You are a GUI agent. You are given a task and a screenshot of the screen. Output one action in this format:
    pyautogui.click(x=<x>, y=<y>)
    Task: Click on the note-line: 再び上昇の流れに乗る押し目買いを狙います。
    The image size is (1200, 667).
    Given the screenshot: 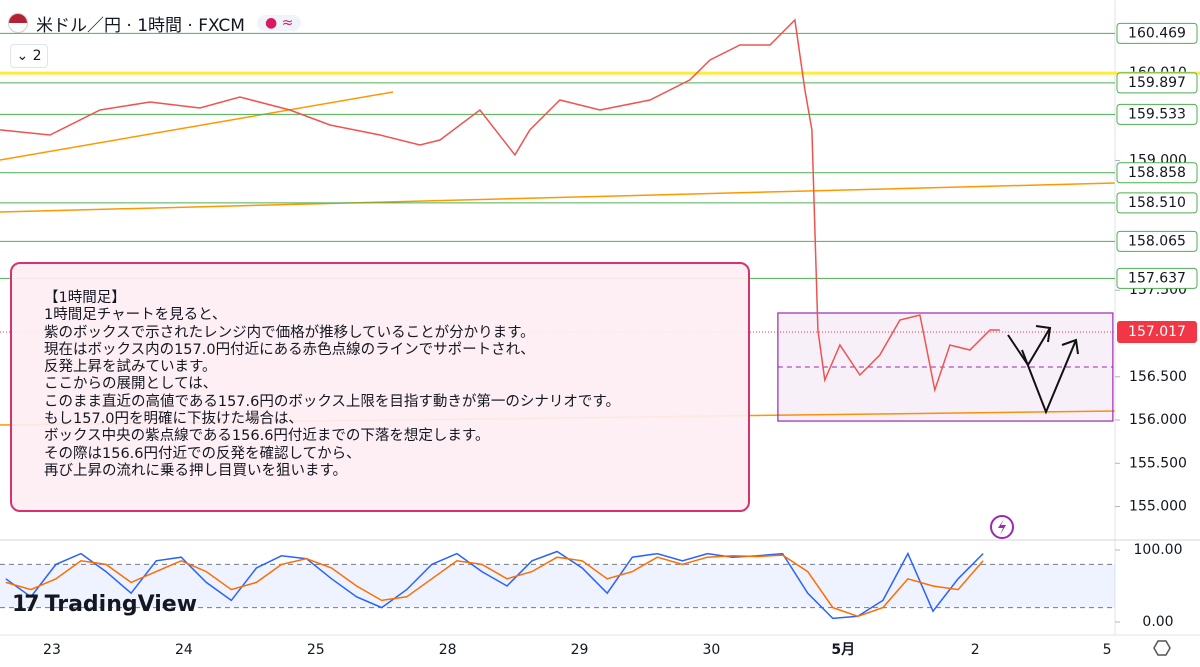 What is the action you would take?
    pyautogui.click(x=196, y=470)
    